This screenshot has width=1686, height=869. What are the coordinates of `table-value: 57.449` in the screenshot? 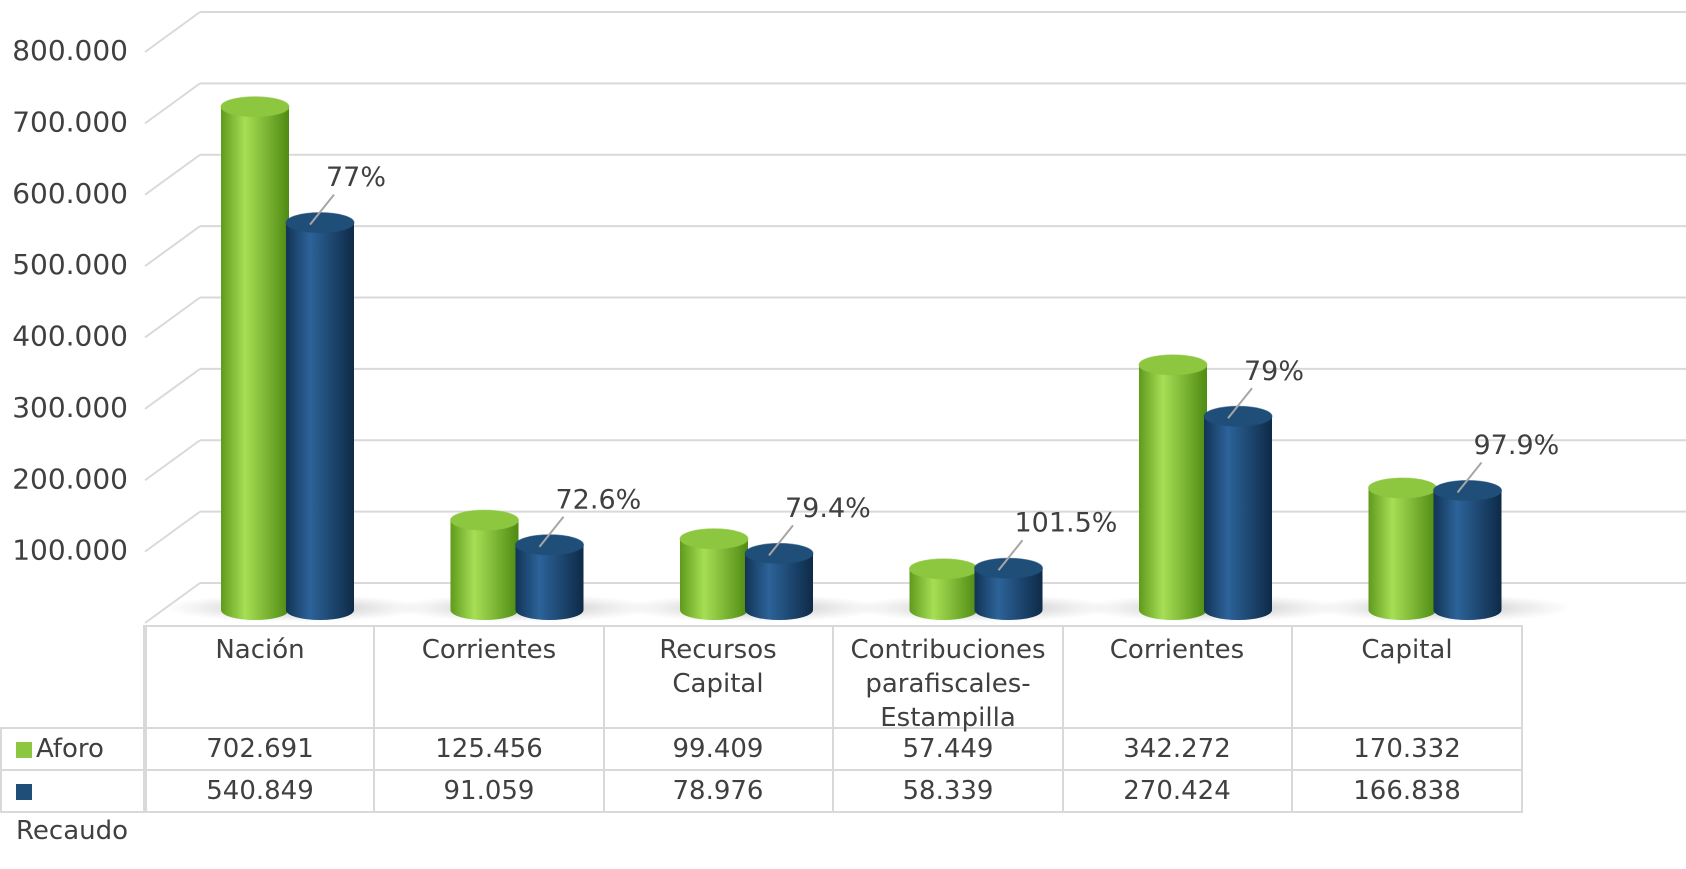 It's located at (949, 750).